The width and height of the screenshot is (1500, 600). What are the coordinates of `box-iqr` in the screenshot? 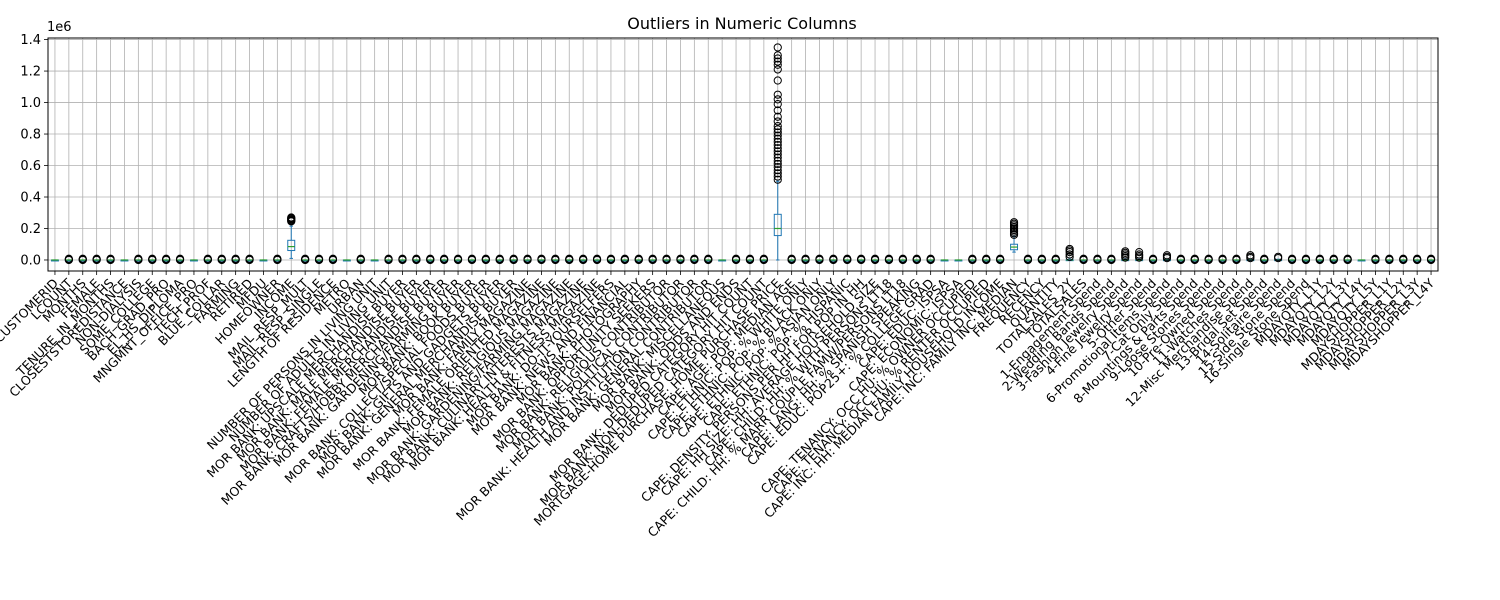 It's located at (291, 245).